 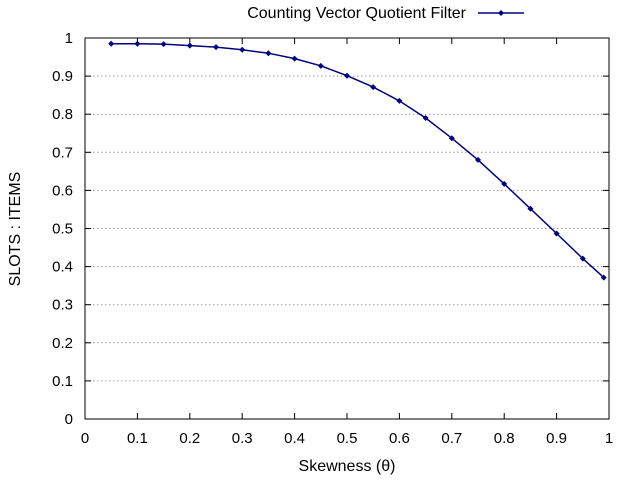 I want to click on y-tick-label: 0.4, so click(x=62, y=267).